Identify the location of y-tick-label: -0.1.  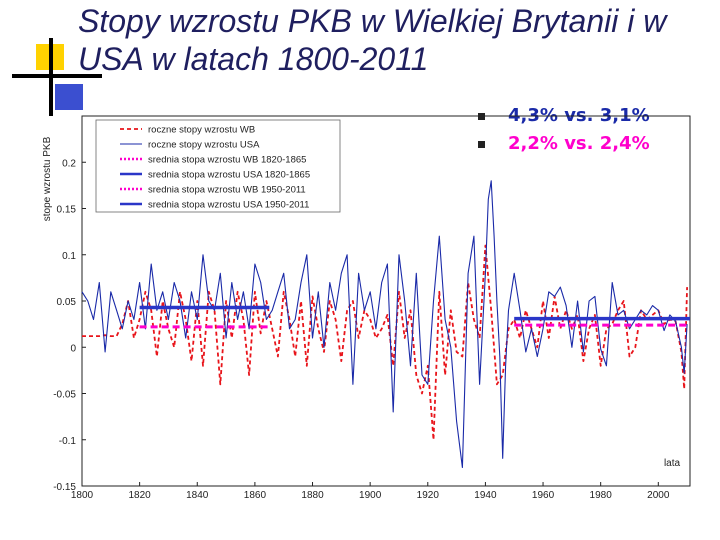
(68, 441).